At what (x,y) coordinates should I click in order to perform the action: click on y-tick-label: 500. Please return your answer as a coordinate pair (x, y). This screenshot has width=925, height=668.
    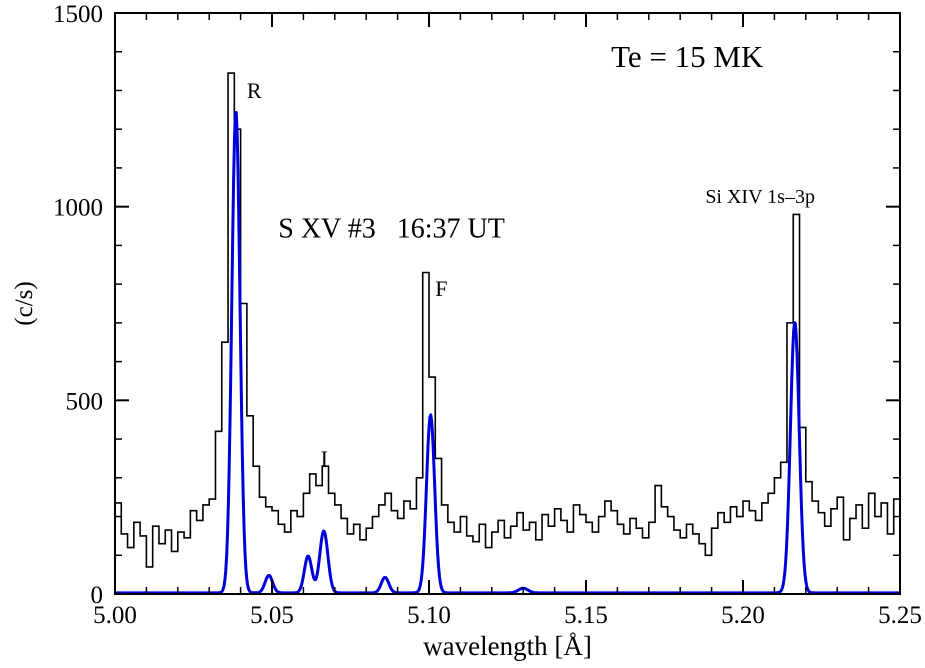
    Looking at the image, I should click on (85, 401).